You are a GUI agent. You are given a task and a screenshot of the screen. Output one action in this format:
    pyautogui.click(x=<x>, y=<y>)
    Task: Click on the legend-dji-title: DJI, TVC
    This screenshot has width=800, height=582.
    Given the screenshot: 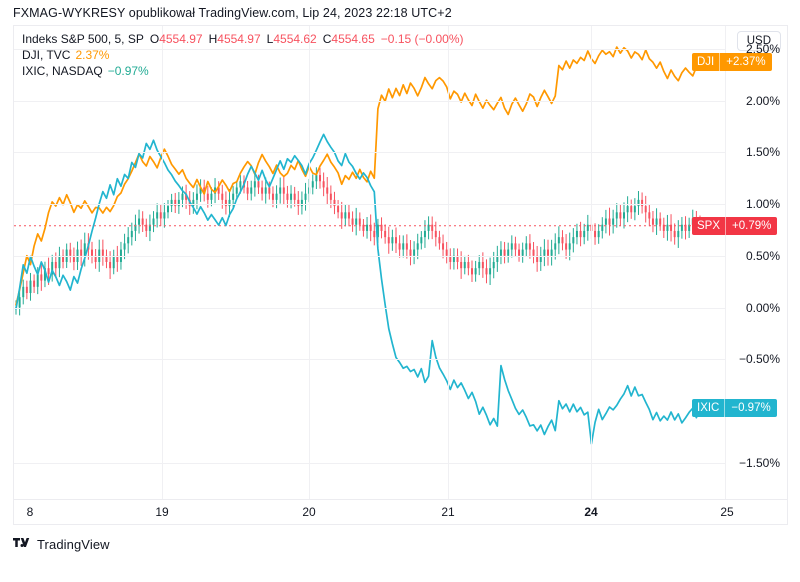 What is the action you would take?
    pyautogui.click(x=46, y=55)
    